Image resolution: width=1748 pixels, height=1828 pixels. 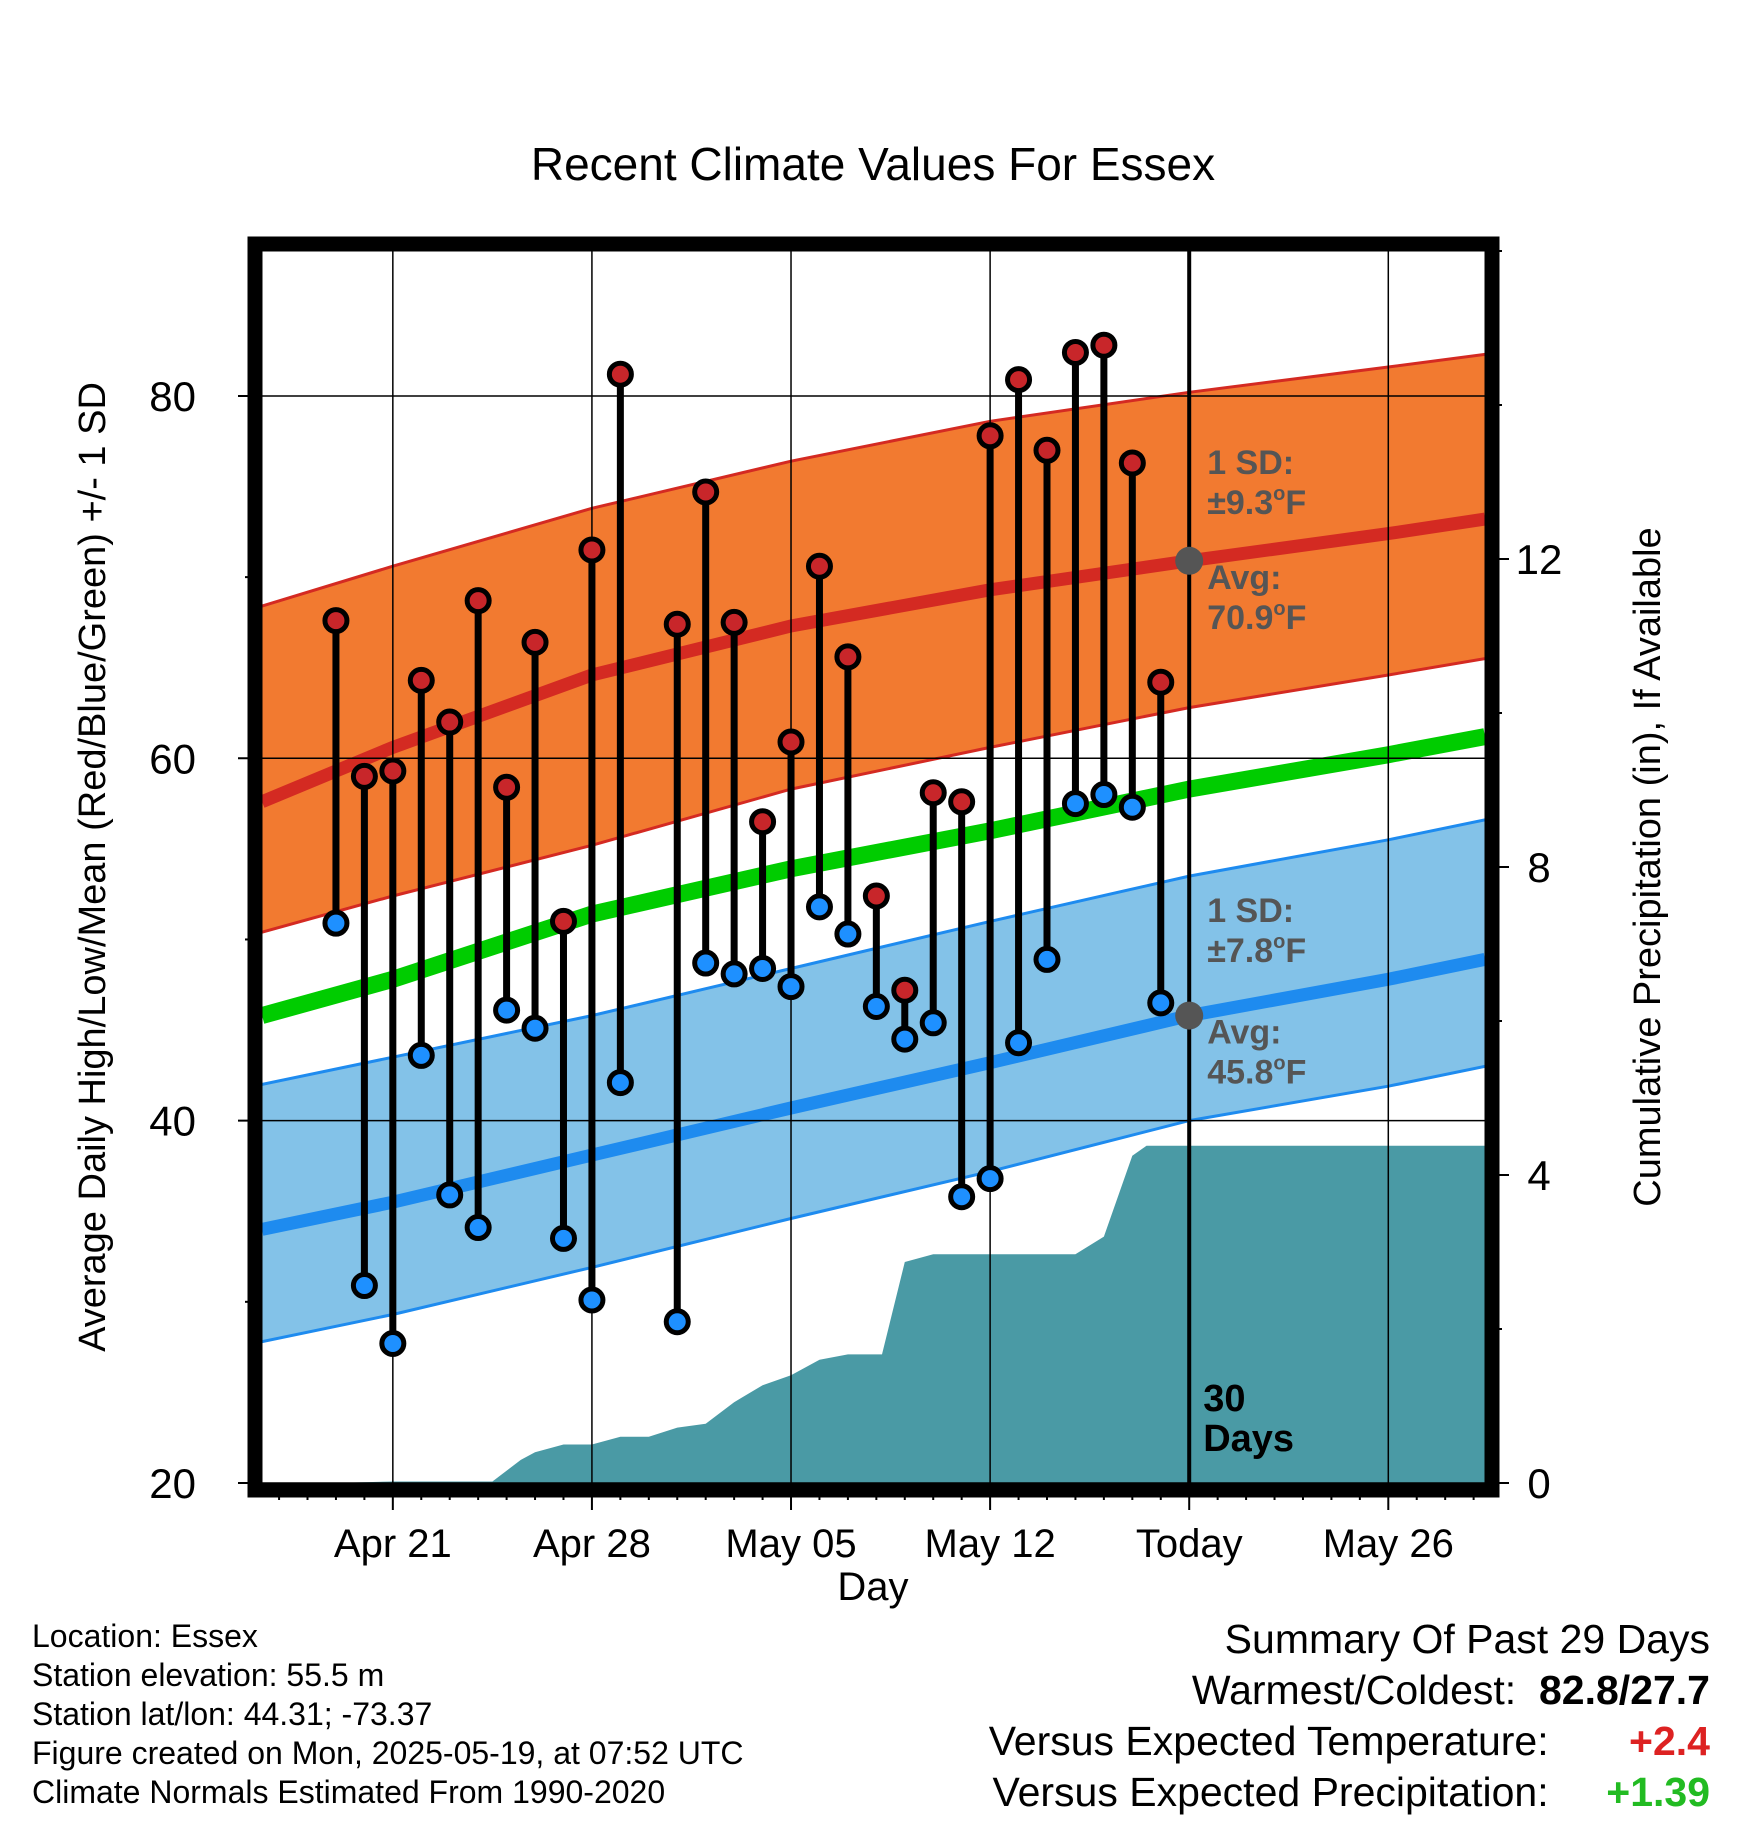 I want to click on x-tick-label: Apr 21, so click(x=393, y=1544).